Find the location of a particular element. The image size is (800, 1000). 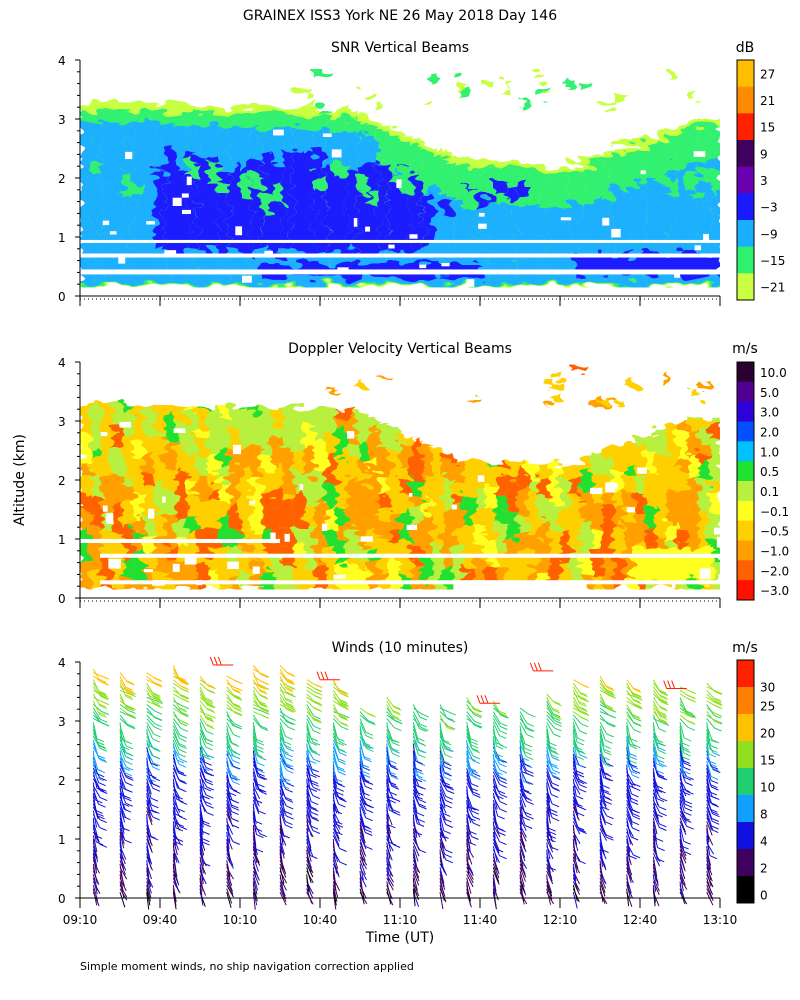

doppler-y-tick-label: 1 is located at coordinates (62, 540).